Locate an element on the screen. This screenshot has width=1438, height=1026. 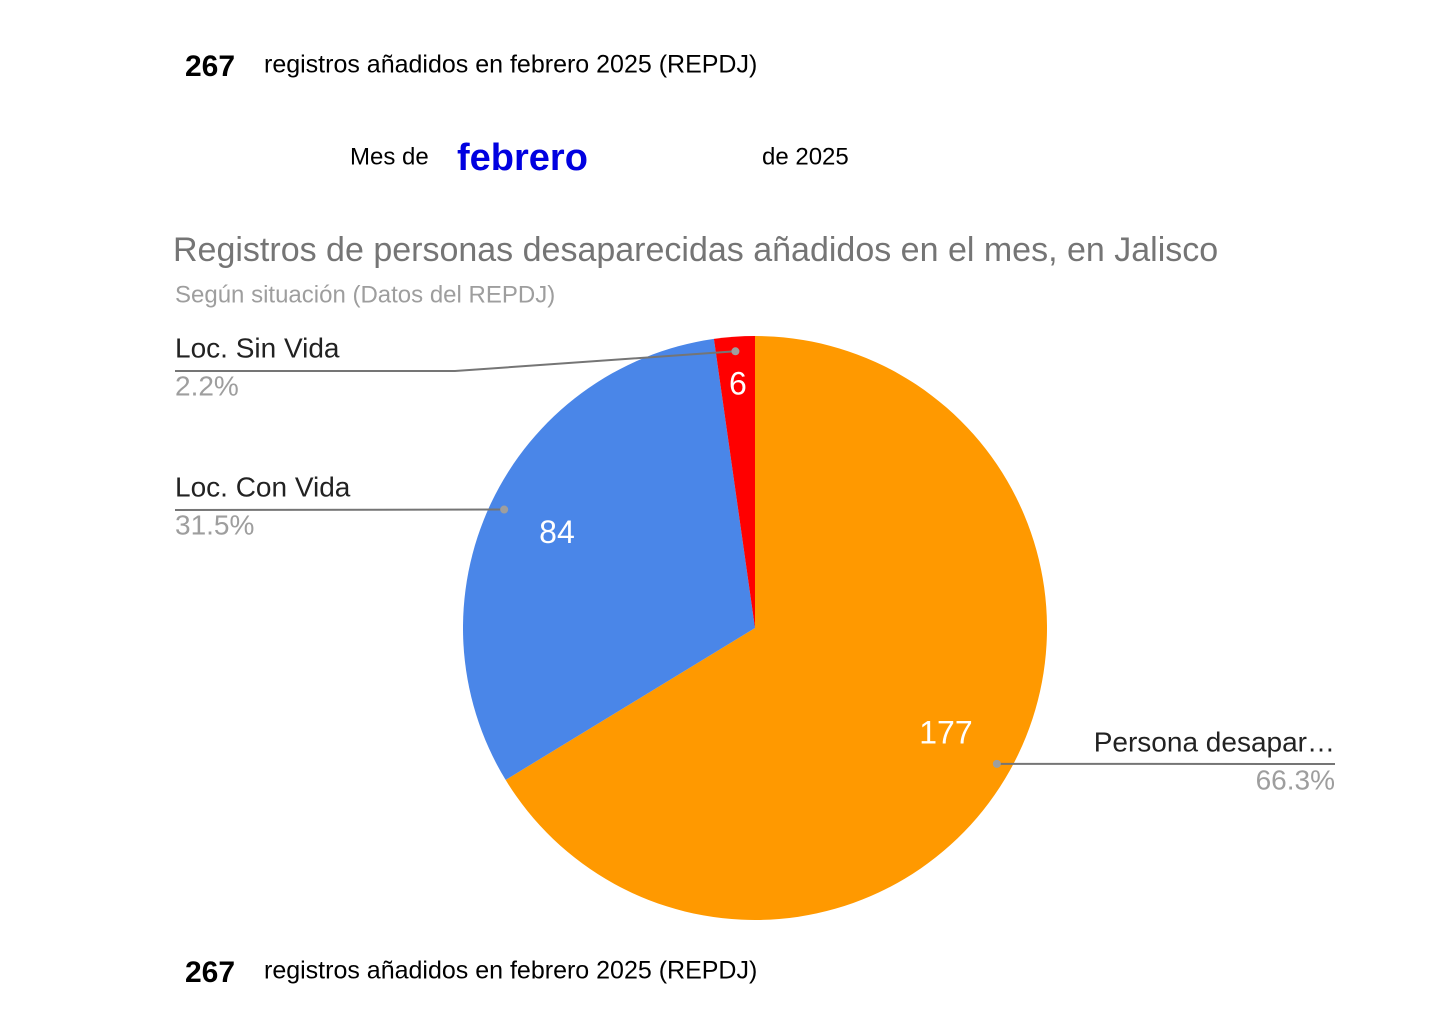
leader-line is located at coordinates (455, 361).